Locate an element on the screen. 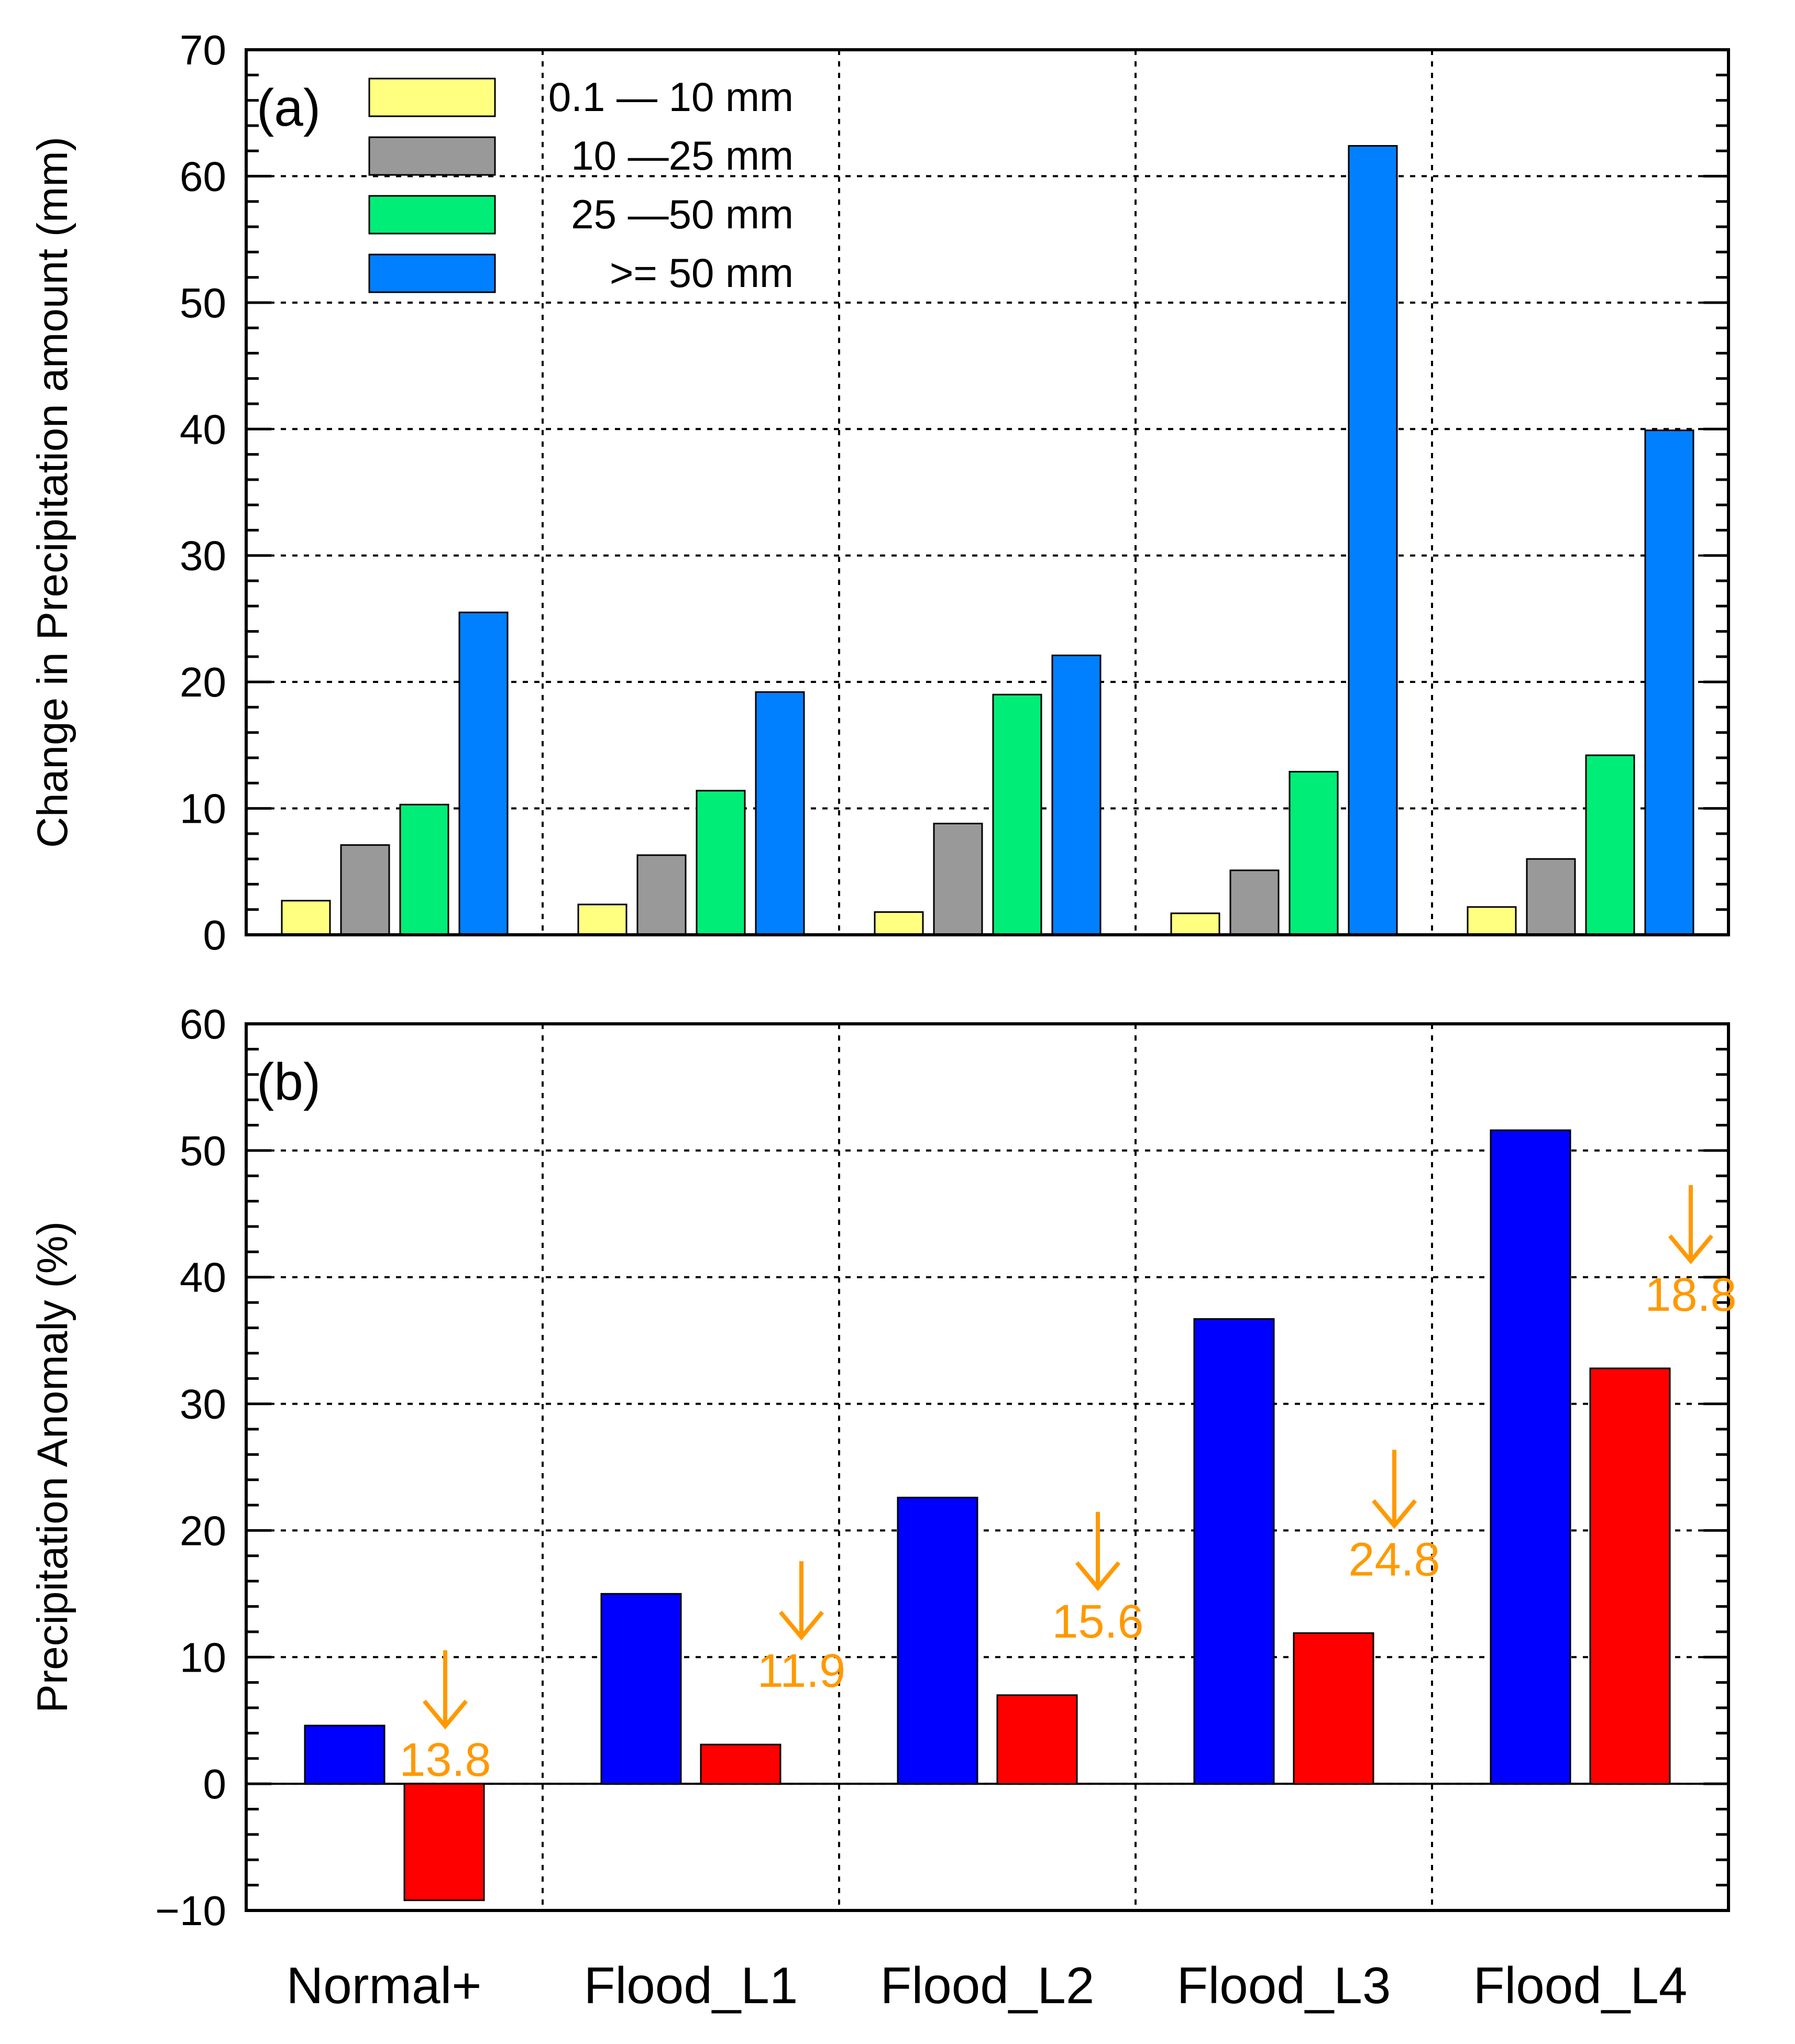 The width and height of the screenshot is (1795, 2044). legend-label-4: >= 50 mm is located at coordinates (702, 273).